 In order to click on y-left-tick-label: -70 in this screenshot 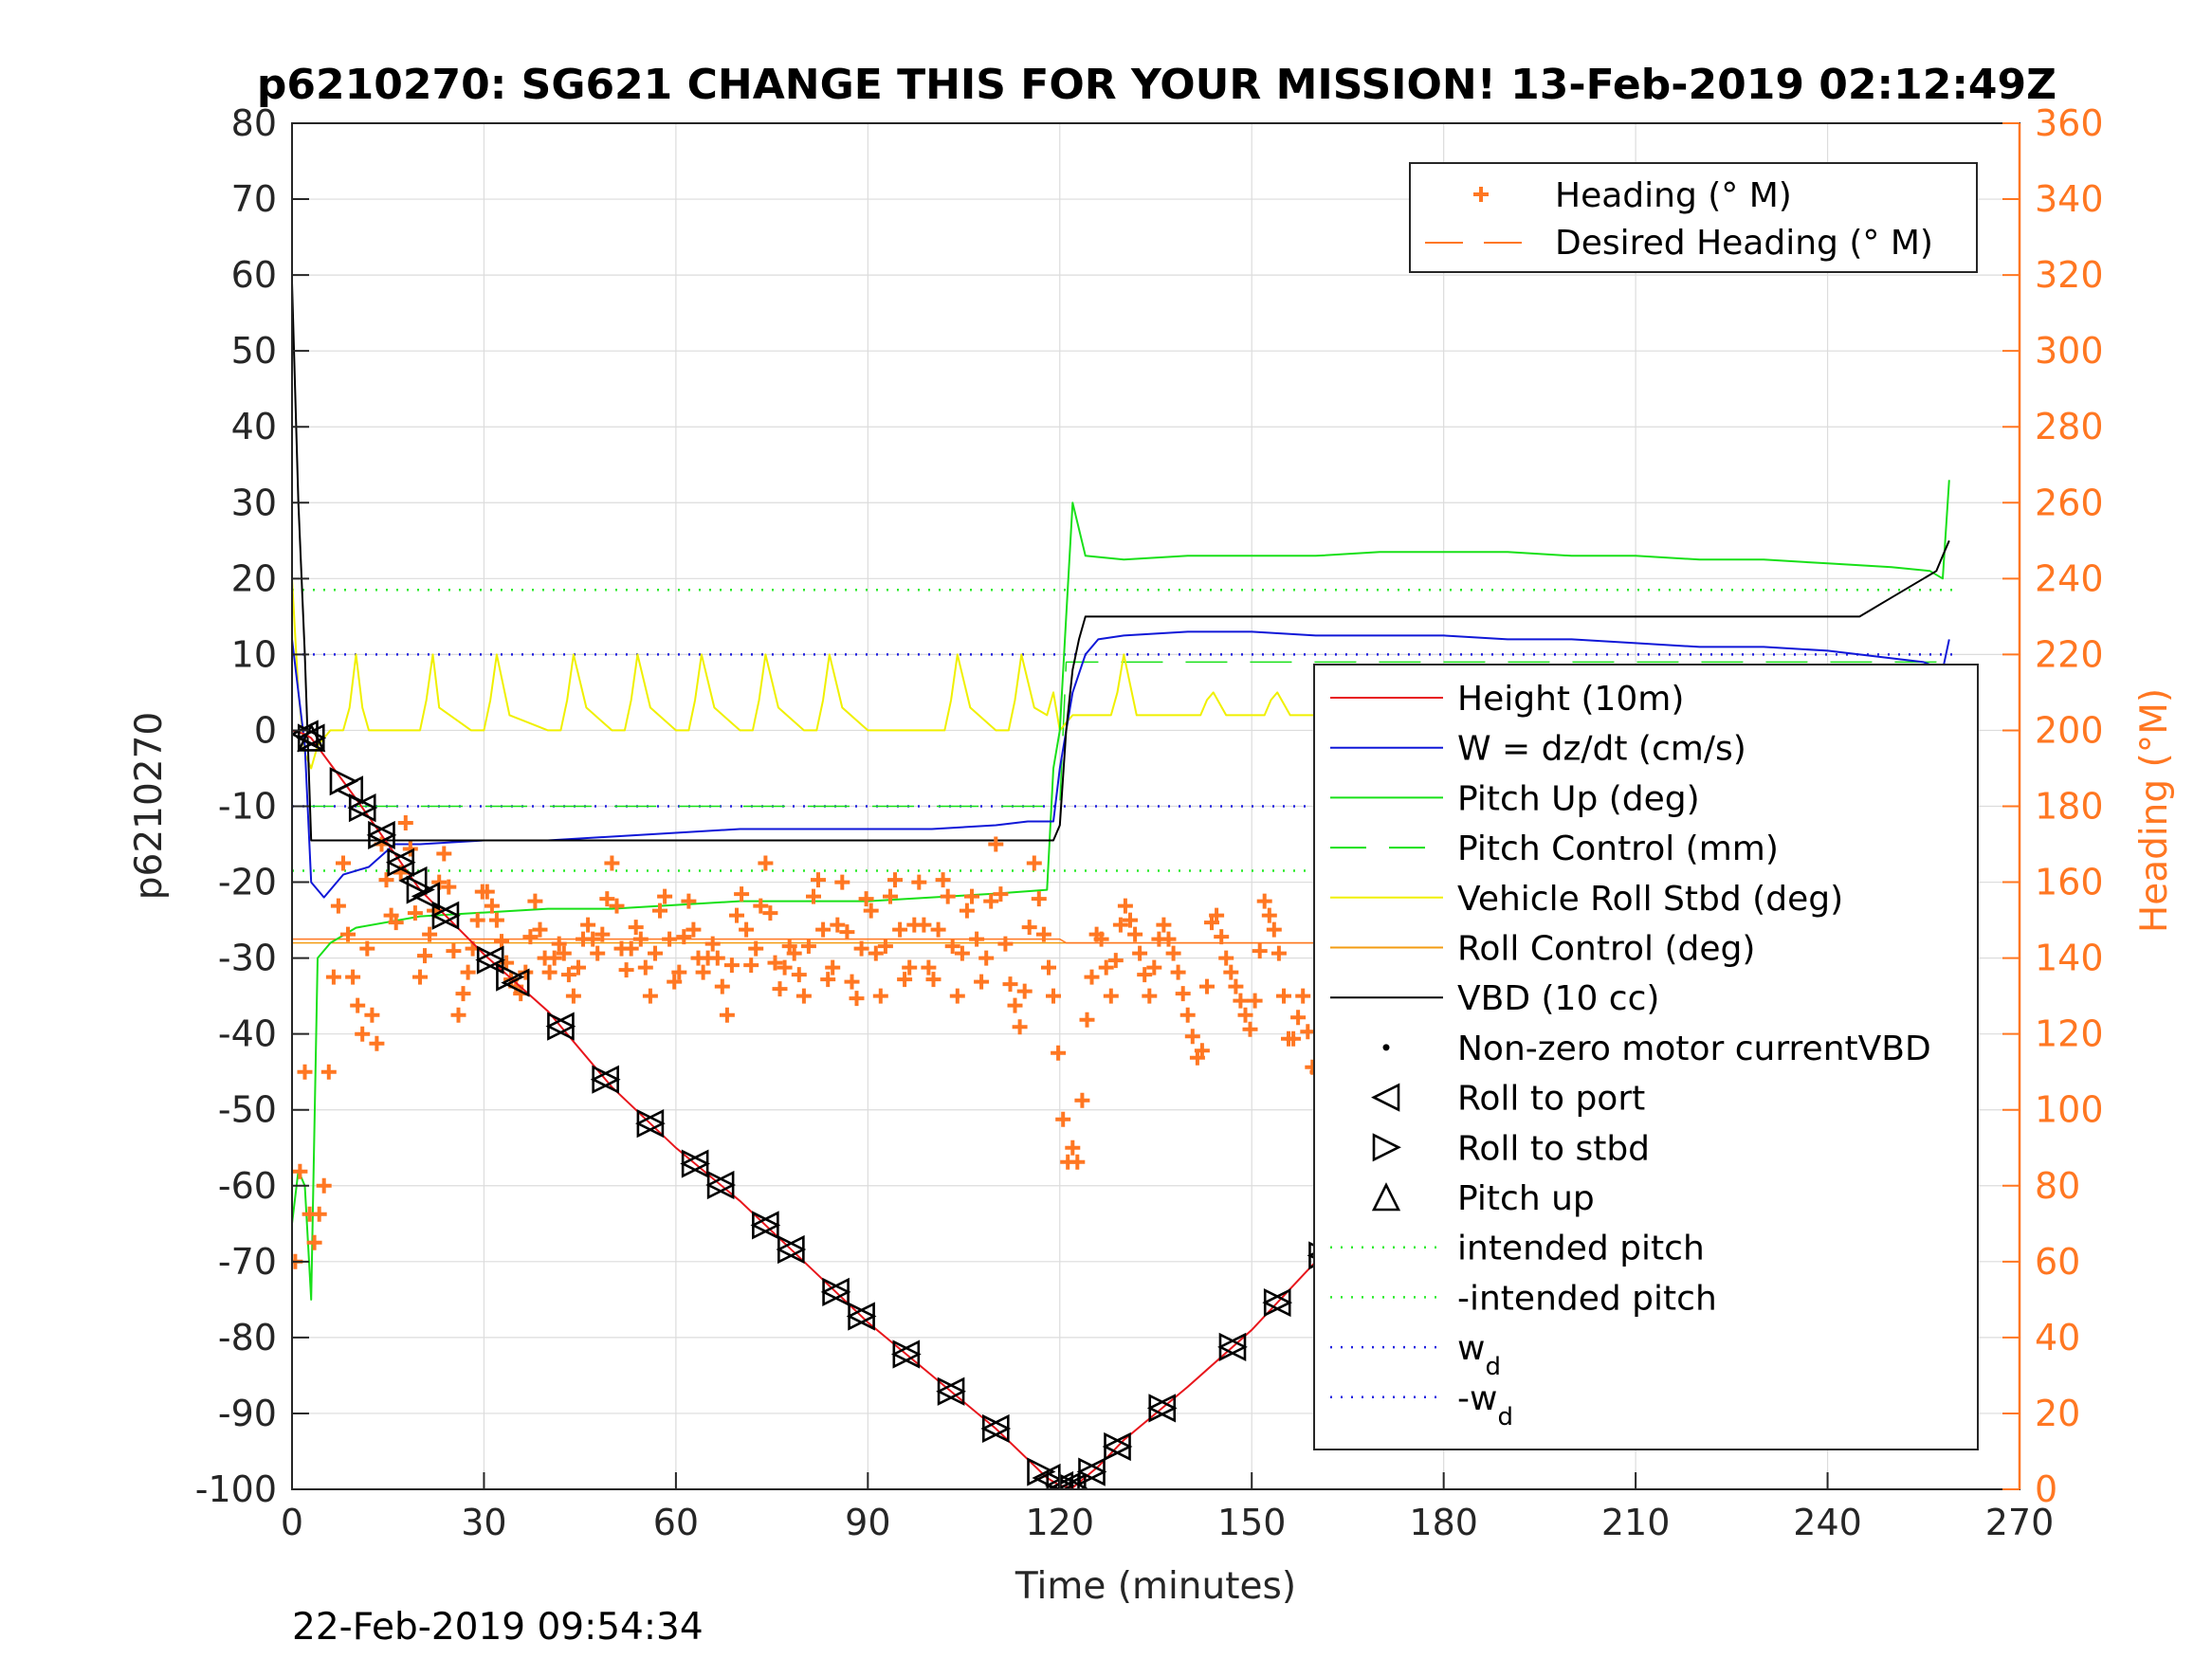, I will do `click(247, 1262)`.